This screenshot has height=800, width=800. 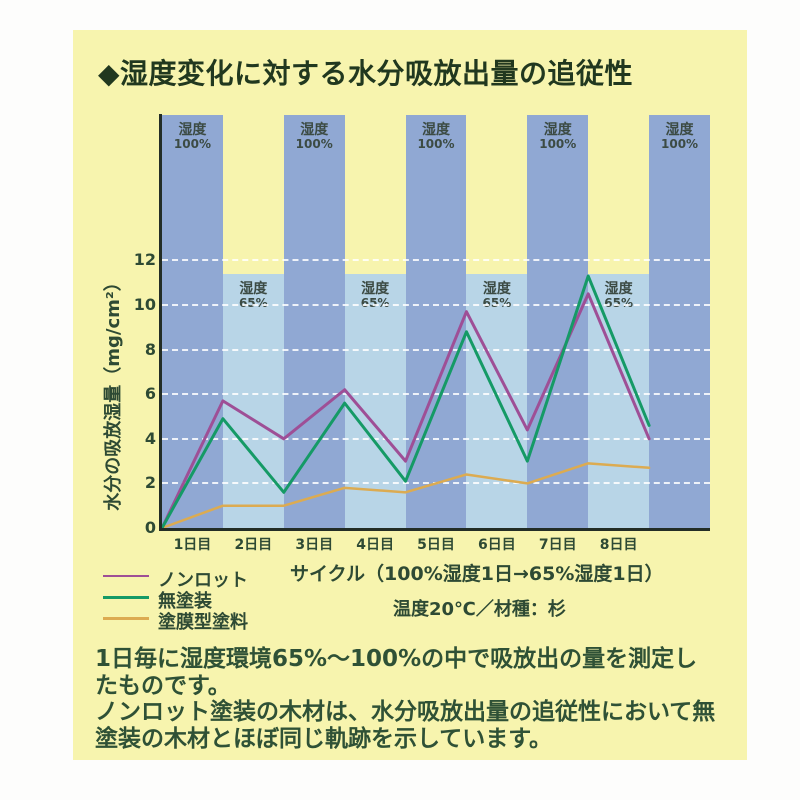 What do you see at coordinates (203, 580) in the screenshot?
I see `legend-label: ノンロット` at bounding box center [203, 580].